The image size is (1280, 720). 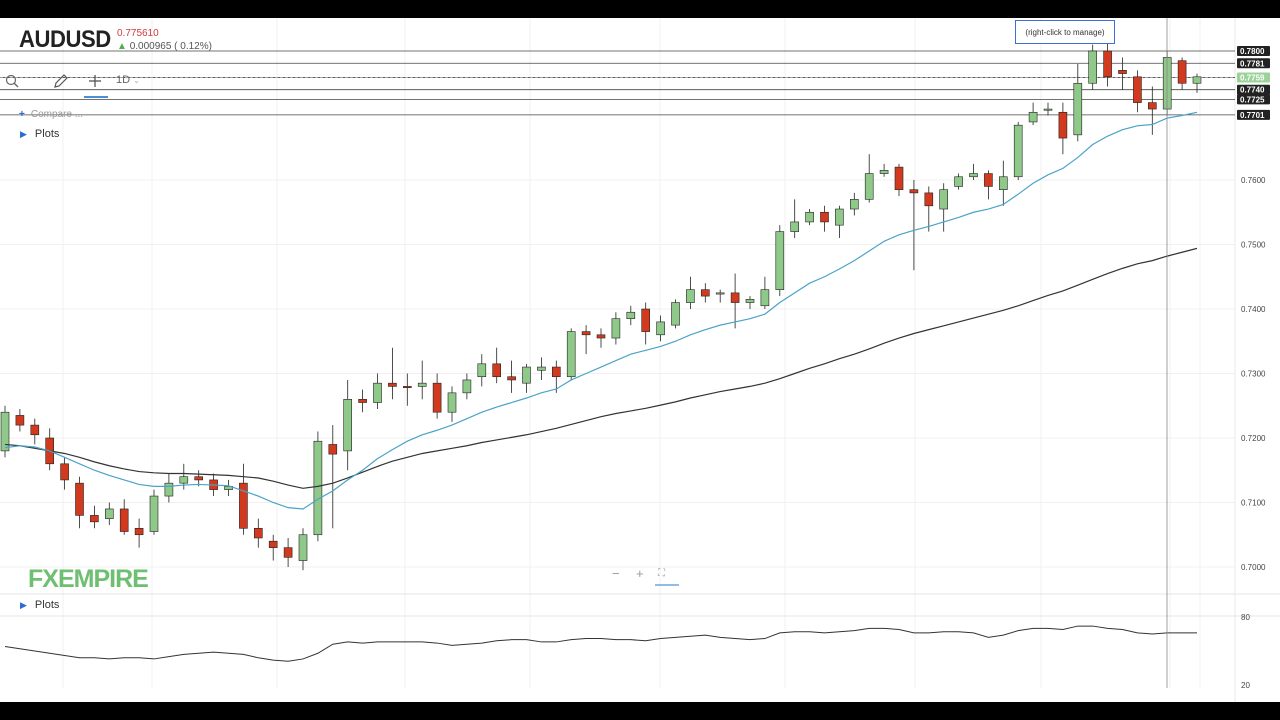 I want to click on zoom-controls: − + ⛶, so click(x=643, y=574).